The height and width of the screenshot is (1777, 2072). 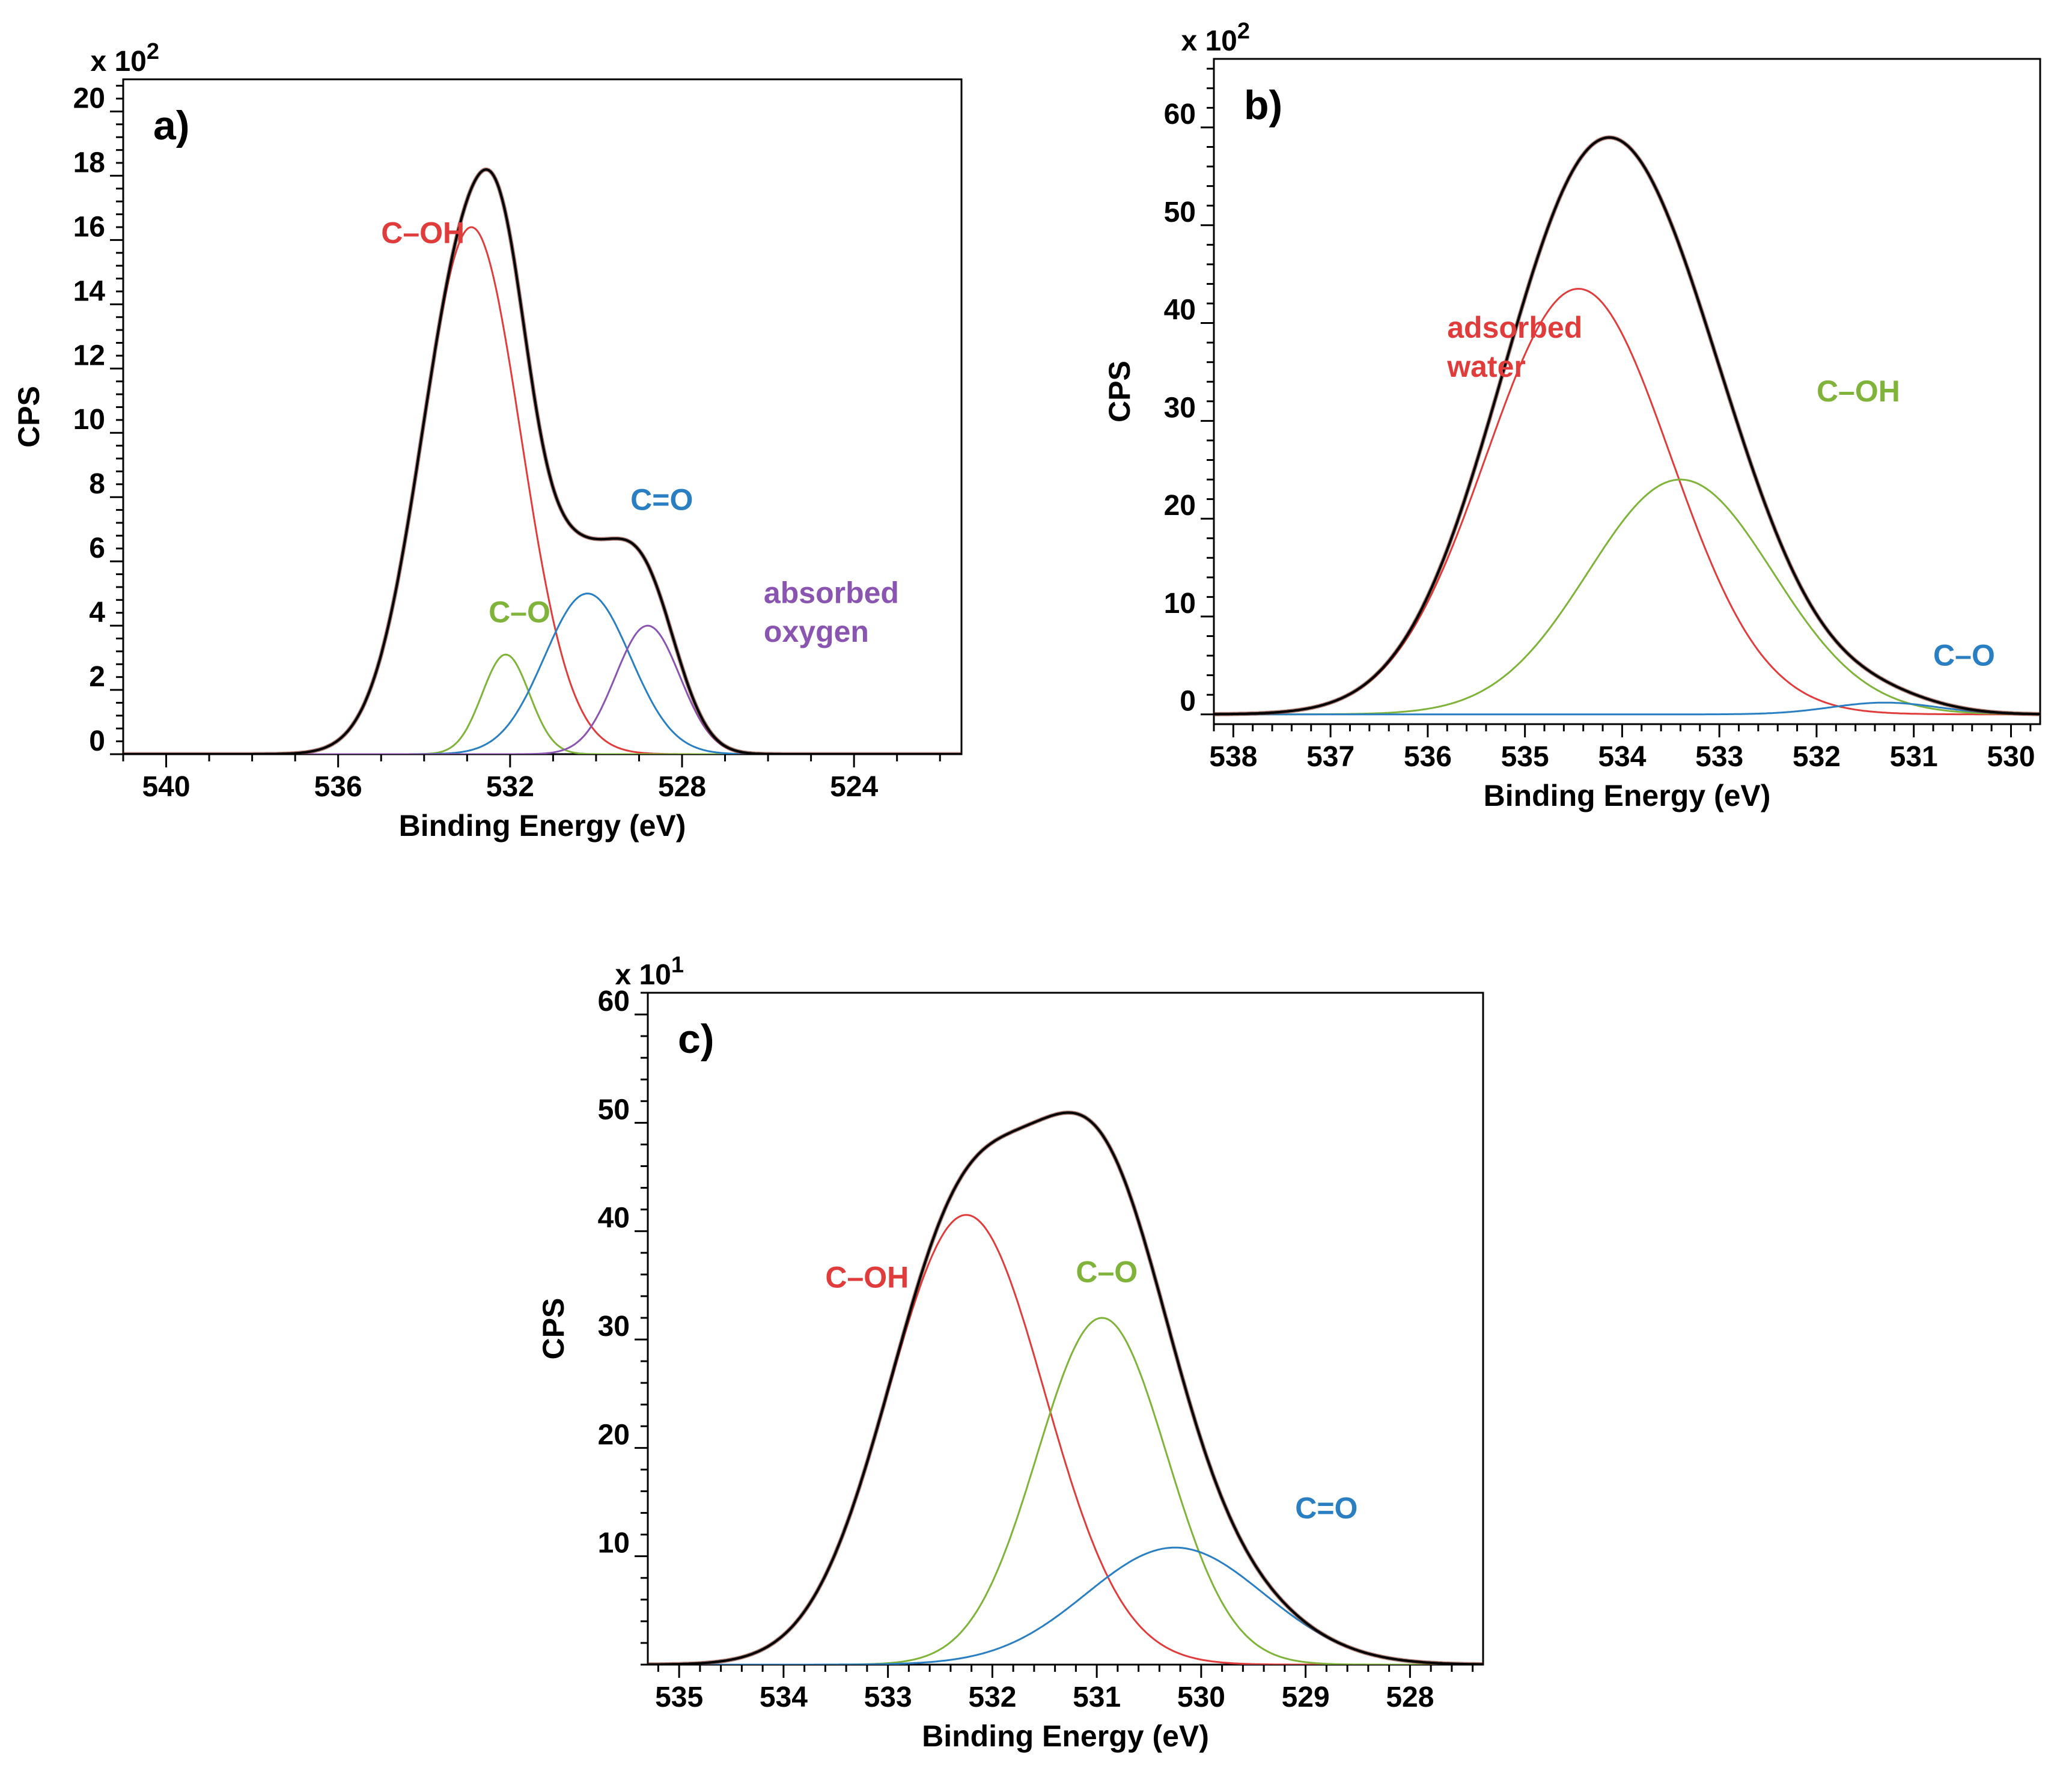 What do you see at coordinates (89, 227) in the screenshot?
I see `y-tick-label: 16` at bounding box center [89, 227].